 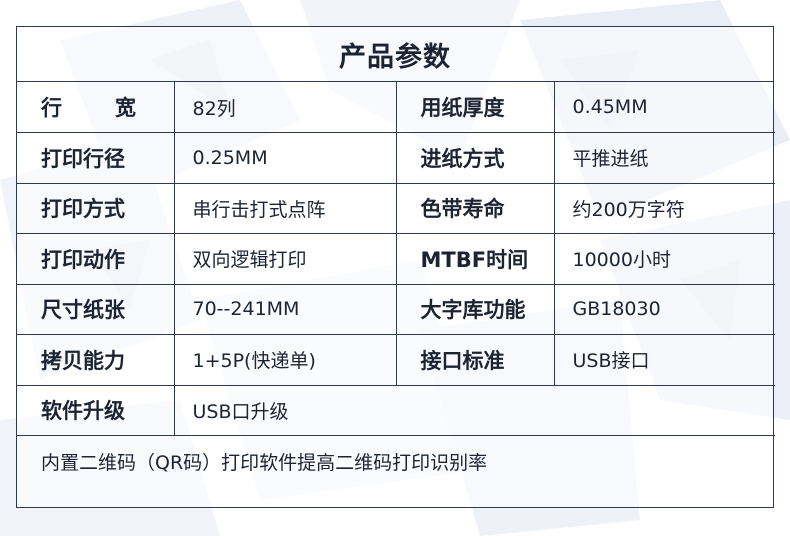 What do you see at coordinates (285, 360) in the screenshot?
I see `spec-value: 1+5P(快递单)` at bounding box center [285, 360].